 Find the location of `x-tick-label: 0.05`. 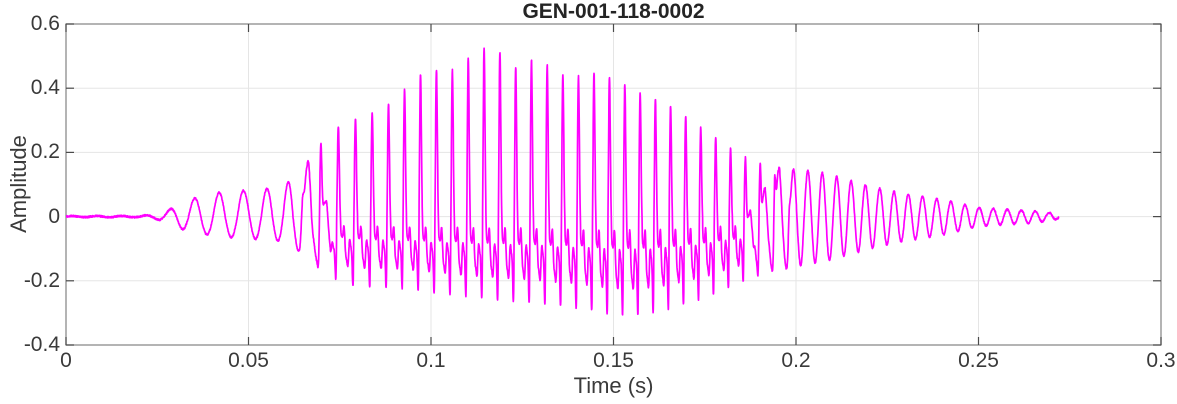

x-tick-label: 0.05 is located at coordinates (248, 360).